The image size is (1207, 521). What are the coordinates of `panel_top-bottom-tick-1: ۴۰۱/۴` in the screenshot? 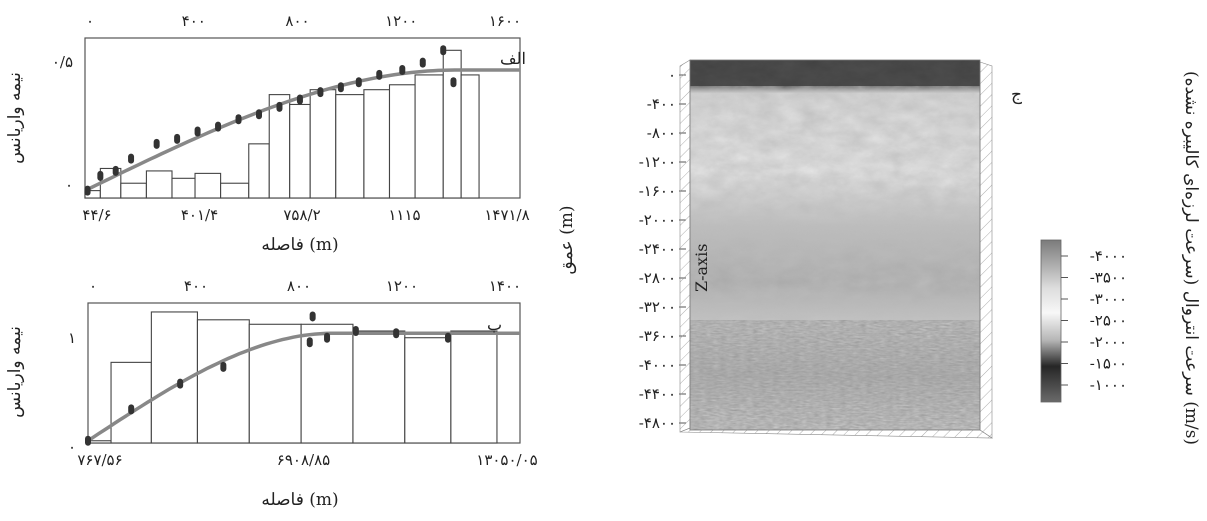 It's located at (199, 215).